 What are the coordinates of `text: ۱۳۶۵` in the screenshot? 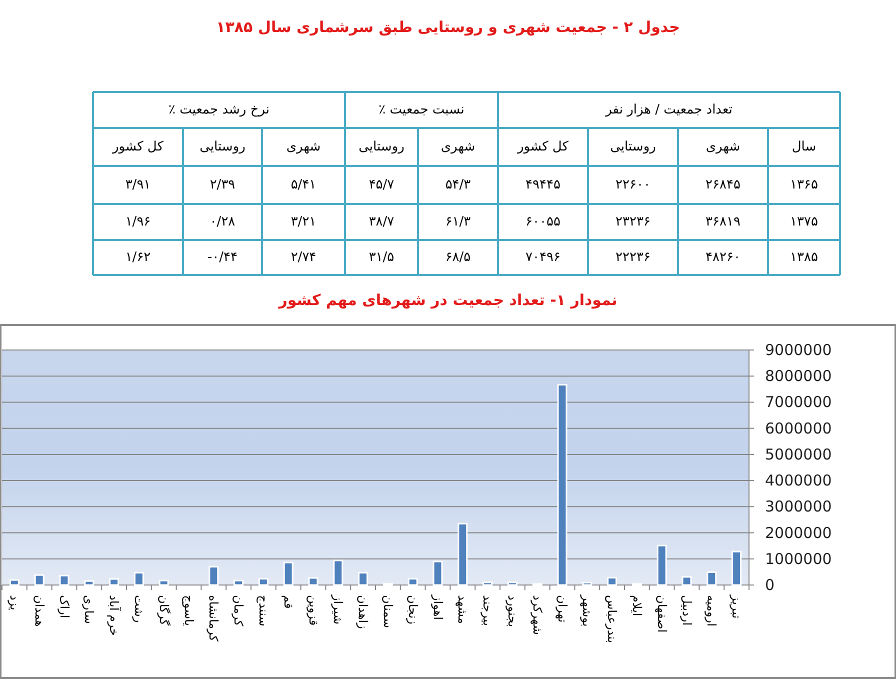 It's located at (804, 185).